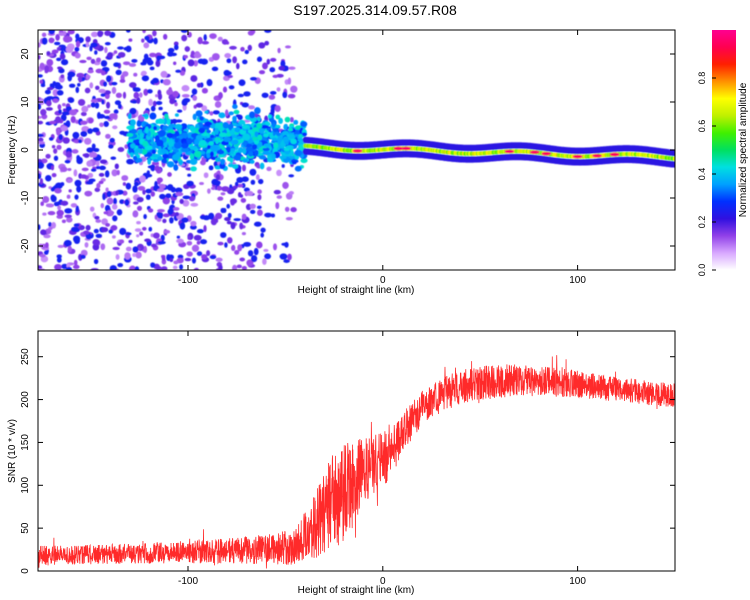  What do you see at coordinates (577, 581) in the screenshot?
I see `snr-x-tick-label: 100` at bounding box center [577, 581].